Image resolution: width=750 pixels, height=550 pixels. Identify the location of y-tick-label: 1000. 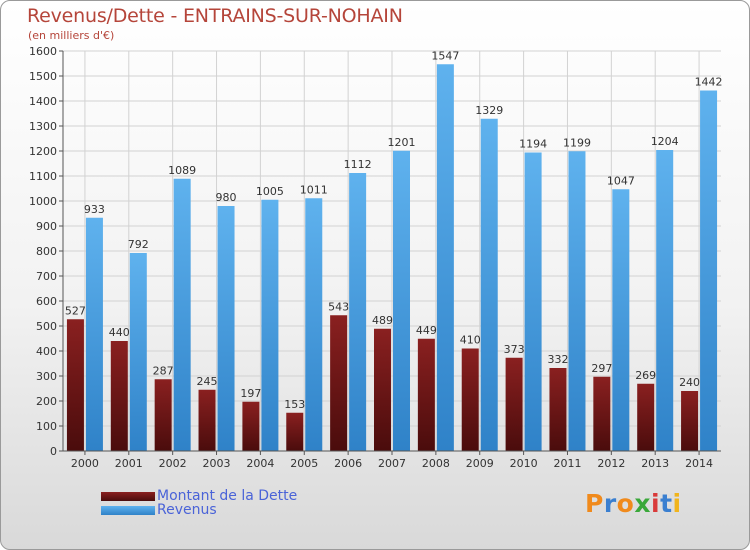
(43, 201).